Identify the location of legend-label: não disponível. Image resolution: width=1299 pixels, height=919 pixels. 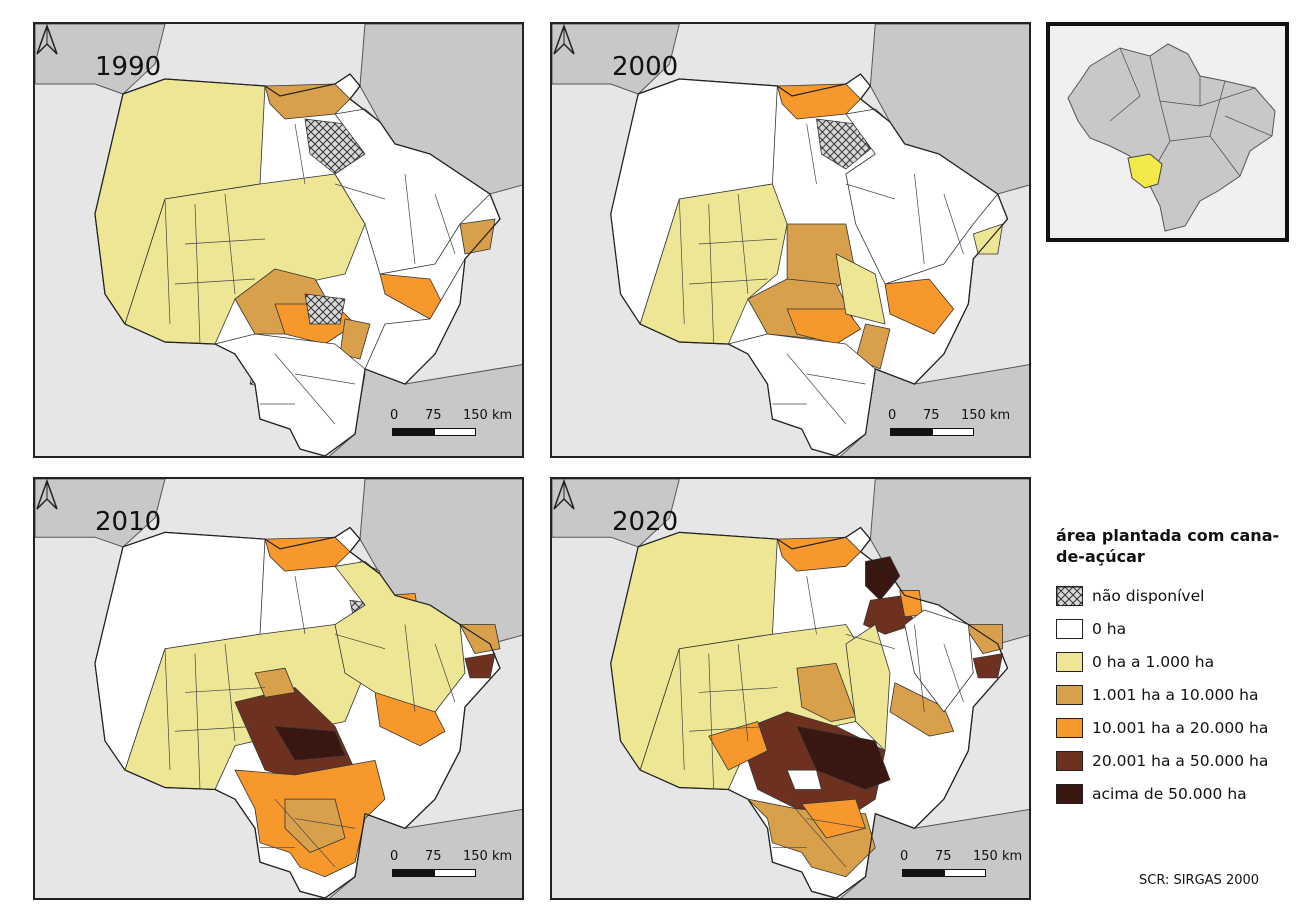
(1148, 596).